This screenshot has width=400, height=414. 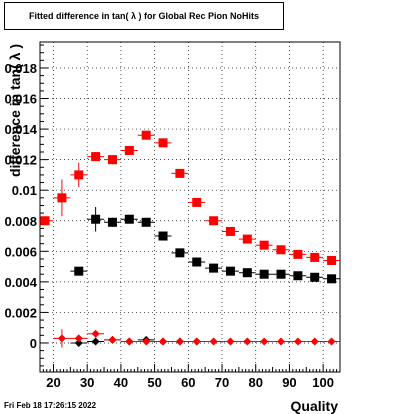 I want to click on x-tick-label: 80, so click(x=255, y=382).